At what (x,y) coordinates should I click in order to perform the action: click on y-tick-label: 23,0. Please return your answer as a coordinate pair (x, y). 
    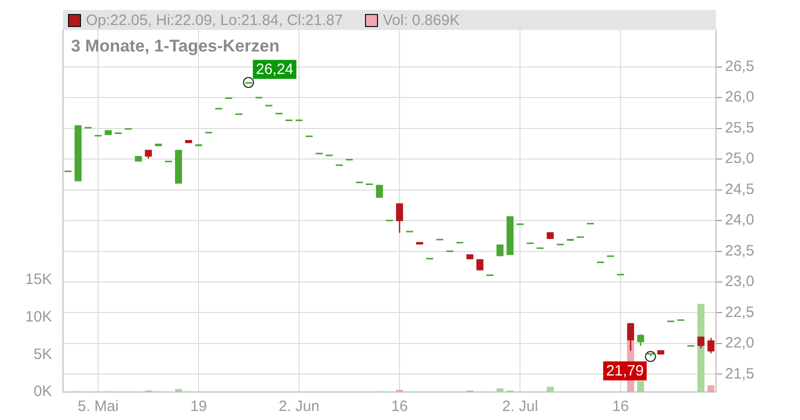
    Looking at the image, I should click on (739, 281).